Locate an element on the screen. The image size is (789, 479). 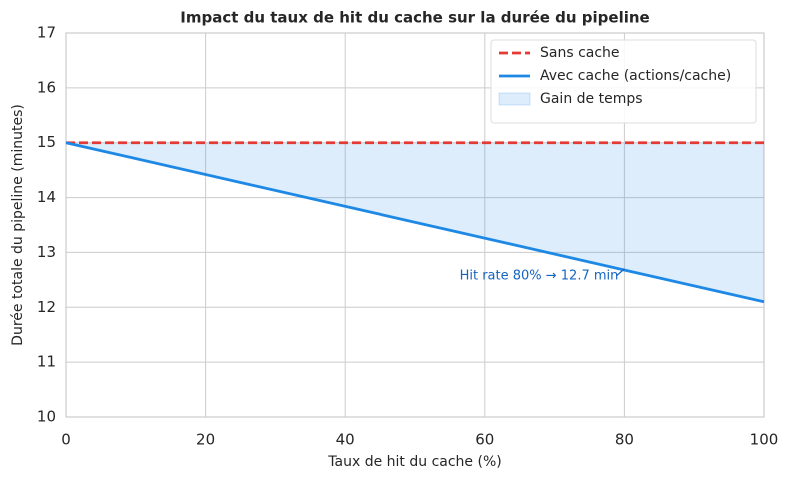
x-tick-label: 20 is located at coordinates (205, 440).